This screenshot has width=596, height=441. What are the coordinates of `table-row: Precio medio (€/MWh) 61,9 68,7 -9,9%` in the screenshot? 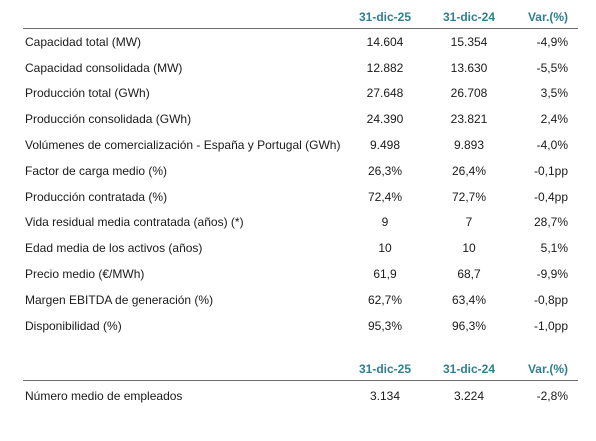 It's located at (300, 274).